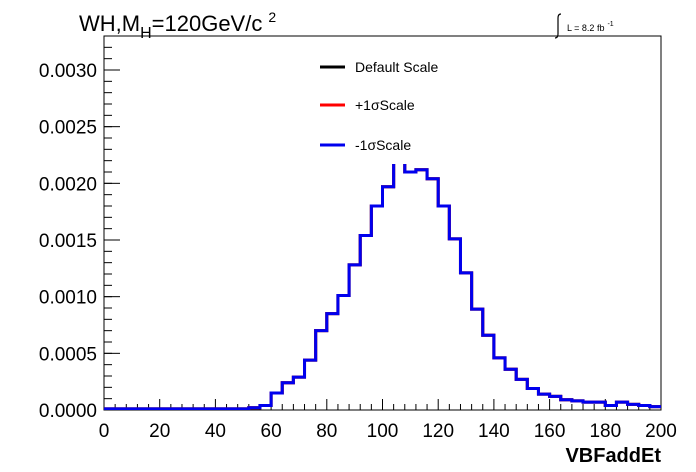 The height and width of the screenshot is (472, 696). Describe the element at coordinates (68, 354) in the screenshot. I see `y-tick-label: 0.0005` at that location.